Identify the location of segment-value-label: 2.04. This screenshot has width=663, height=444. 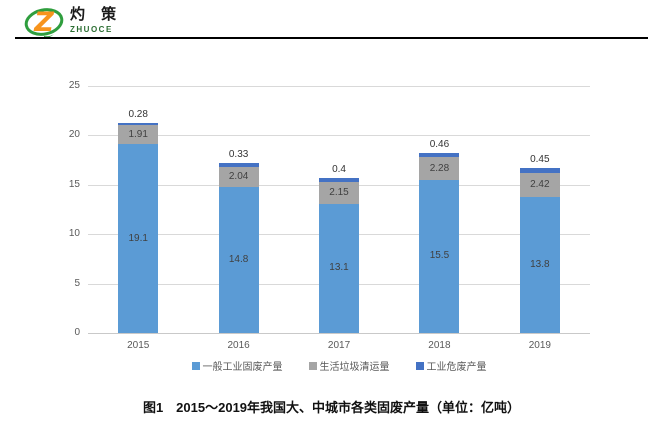
(238, 176).